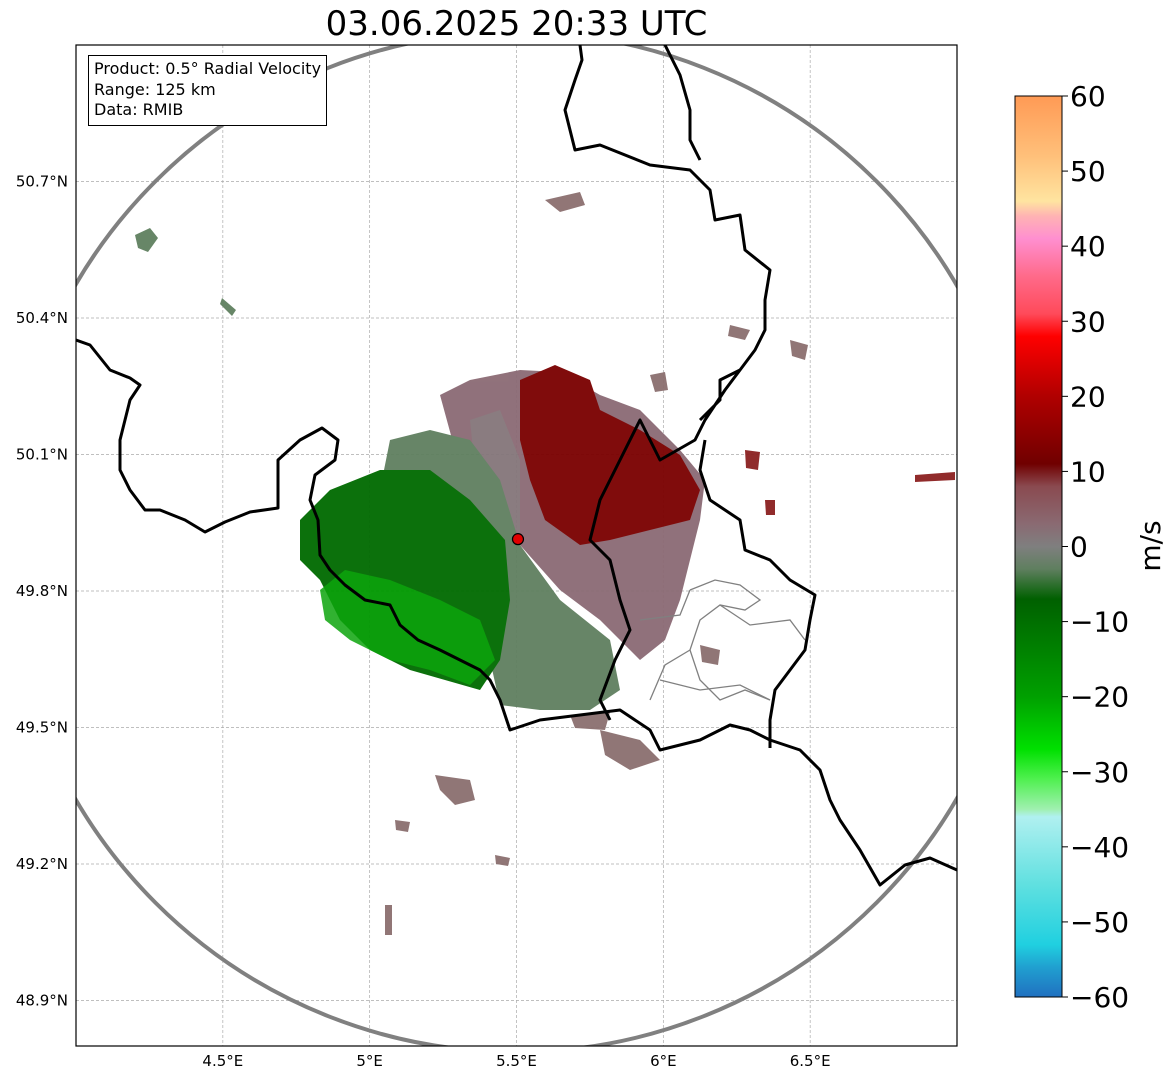 This screenshot has width=1171, height=1081. What do you see at coordinates (1088, 171) in the screenshot?
I see `colorbar-tick-label: 50` at bounding box center [1088, 171].